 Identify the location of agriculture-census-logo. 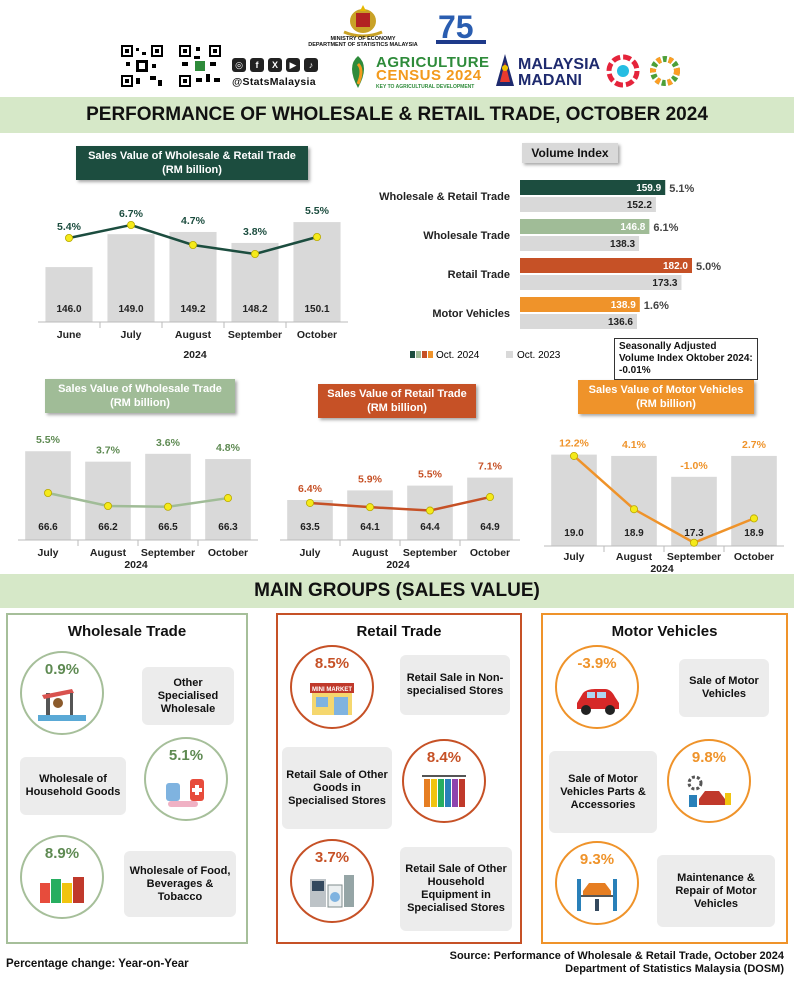
(358, 74).